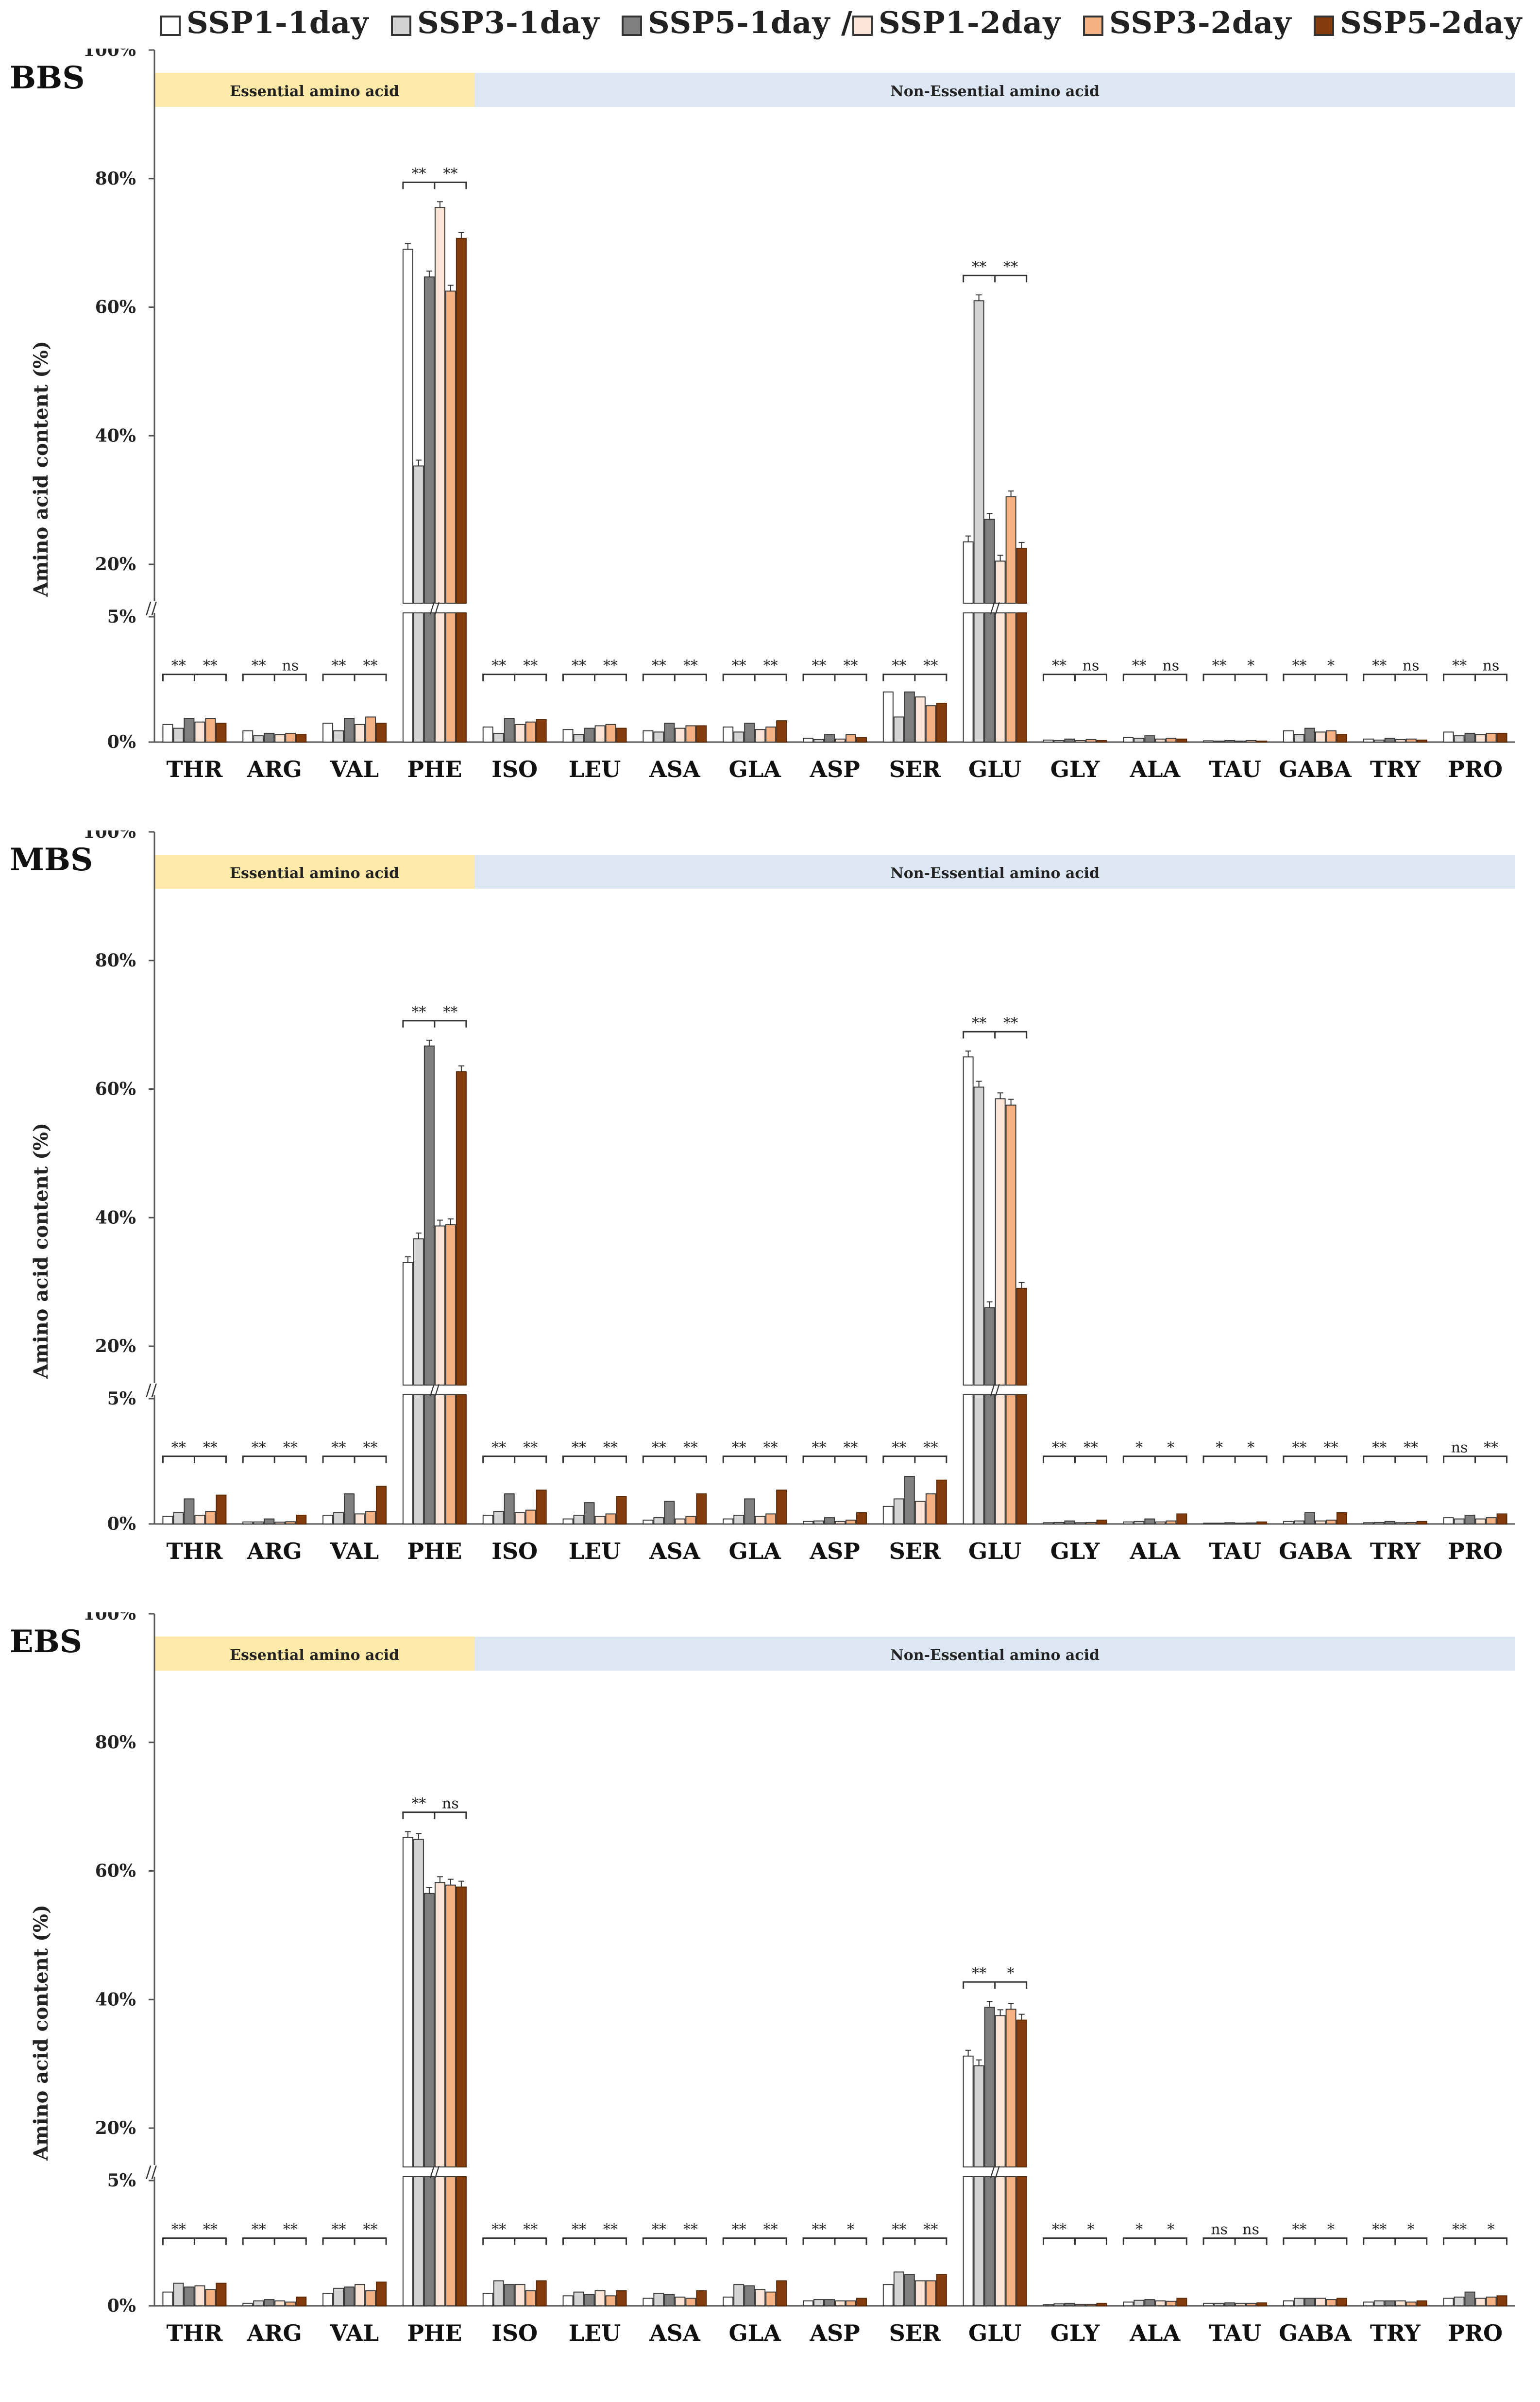 The image size is (1540, 2402). Describe the element at coordinates (1395, 1551) in the screenshot. I see `x-tick-label: TRY` at that location.